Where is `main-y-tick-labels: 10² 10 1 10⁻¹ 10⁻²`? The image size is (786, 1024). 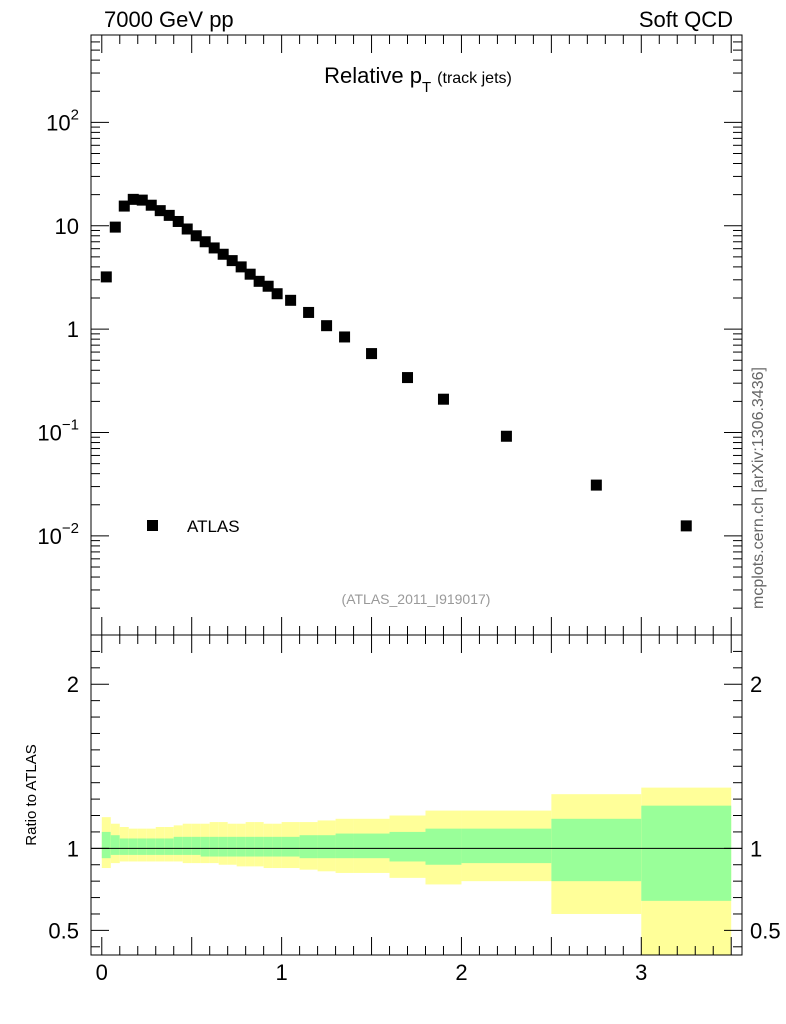 main-y-tick-labels: 10² 10 1 10⁻¹ 10⁻² is located at coordinates (58, 327).